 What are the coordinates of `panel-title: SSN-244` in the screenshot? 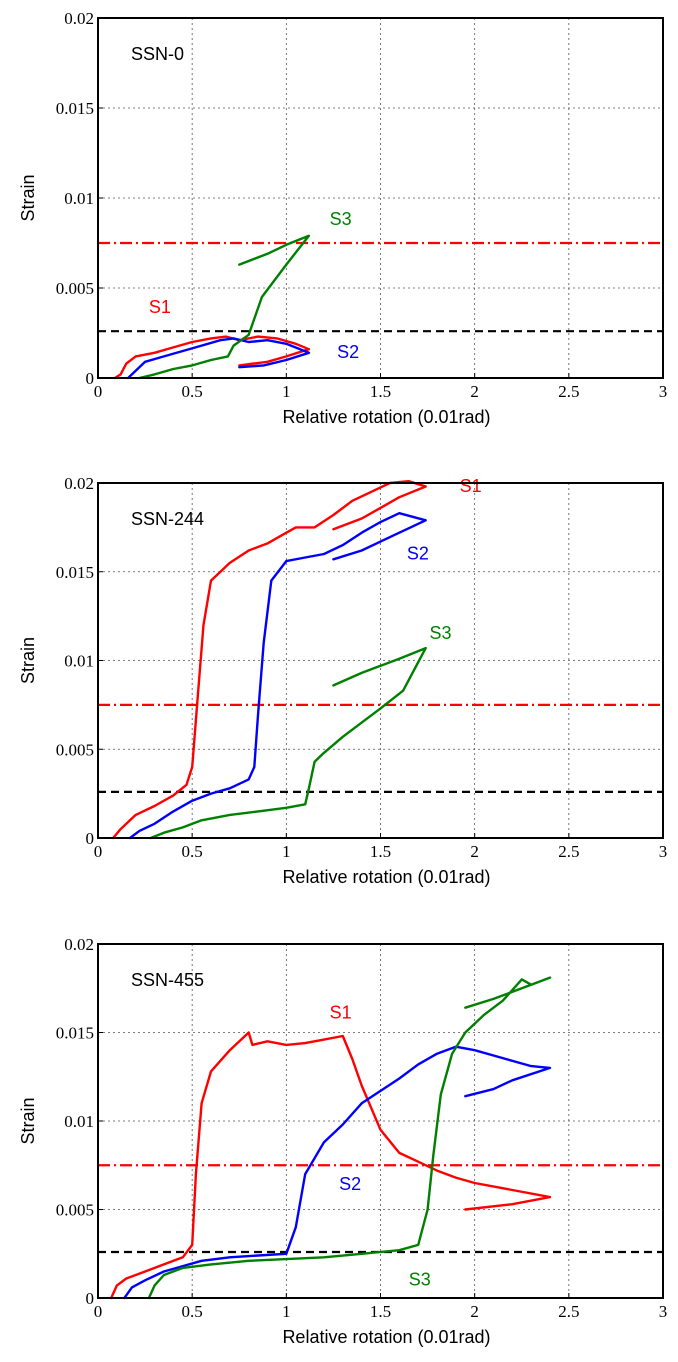 It's located at (167, 519).